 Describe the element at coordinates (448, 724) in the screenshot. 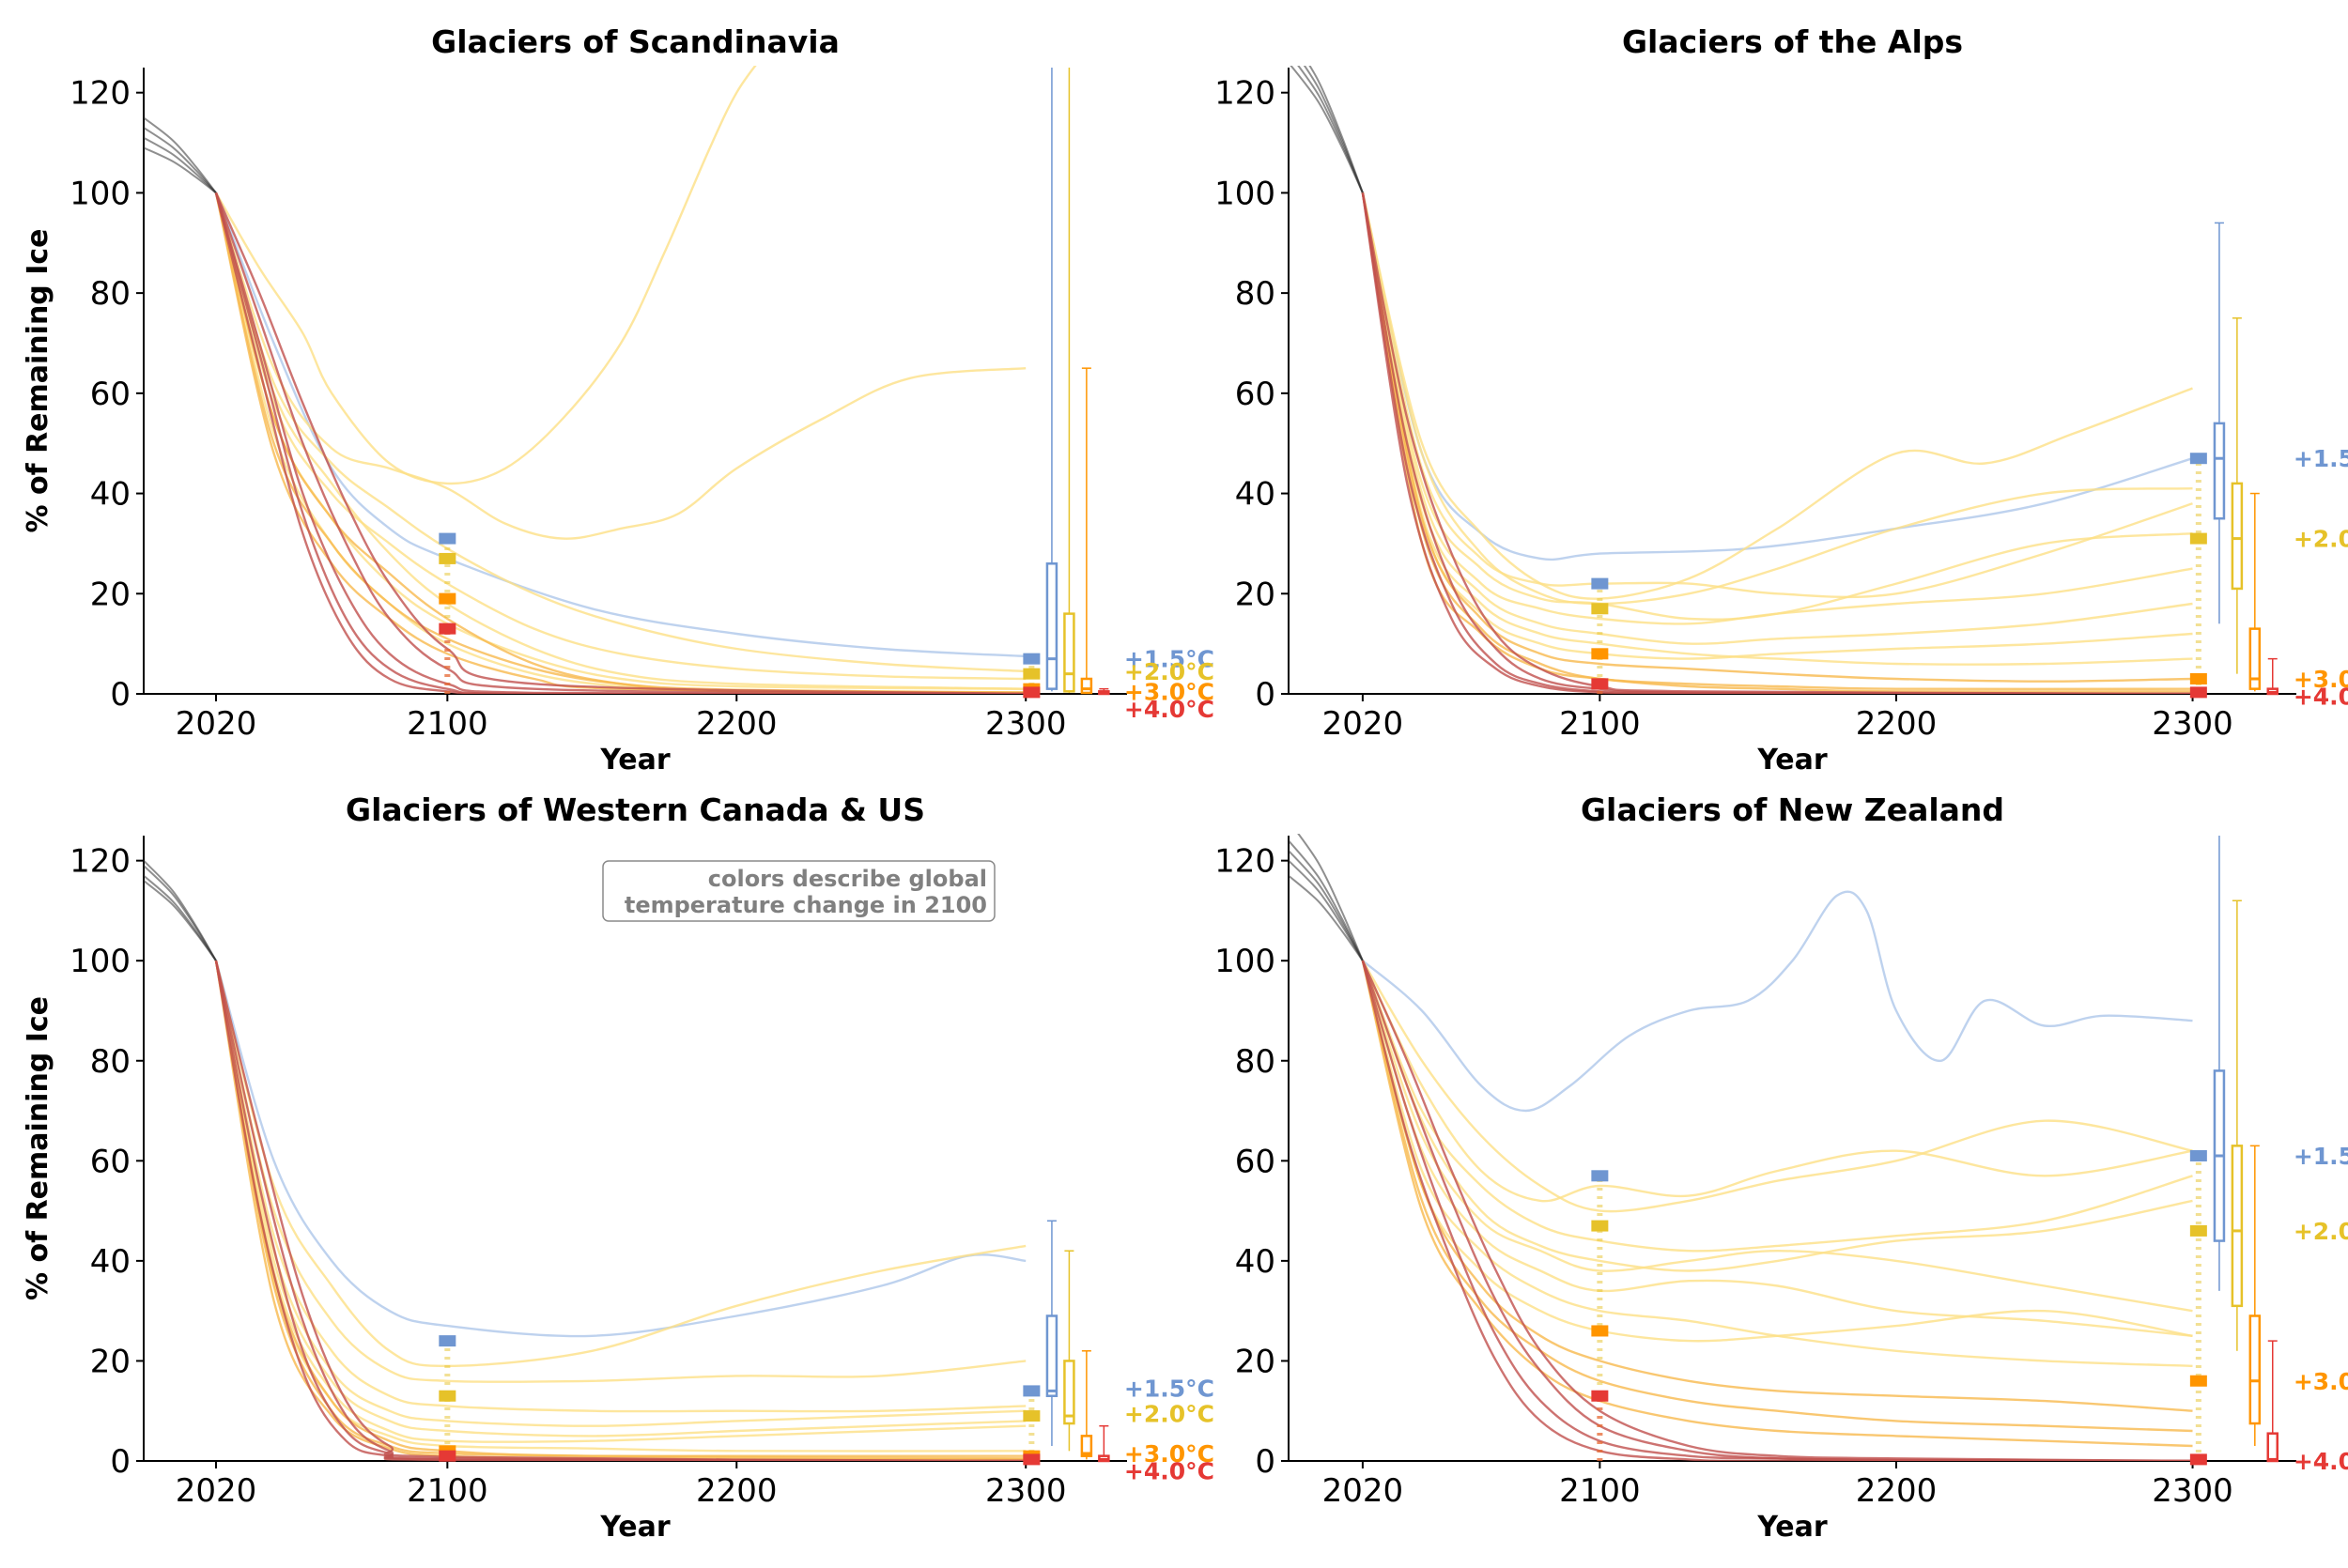

I see `x-tick-label: 2100` at that location.